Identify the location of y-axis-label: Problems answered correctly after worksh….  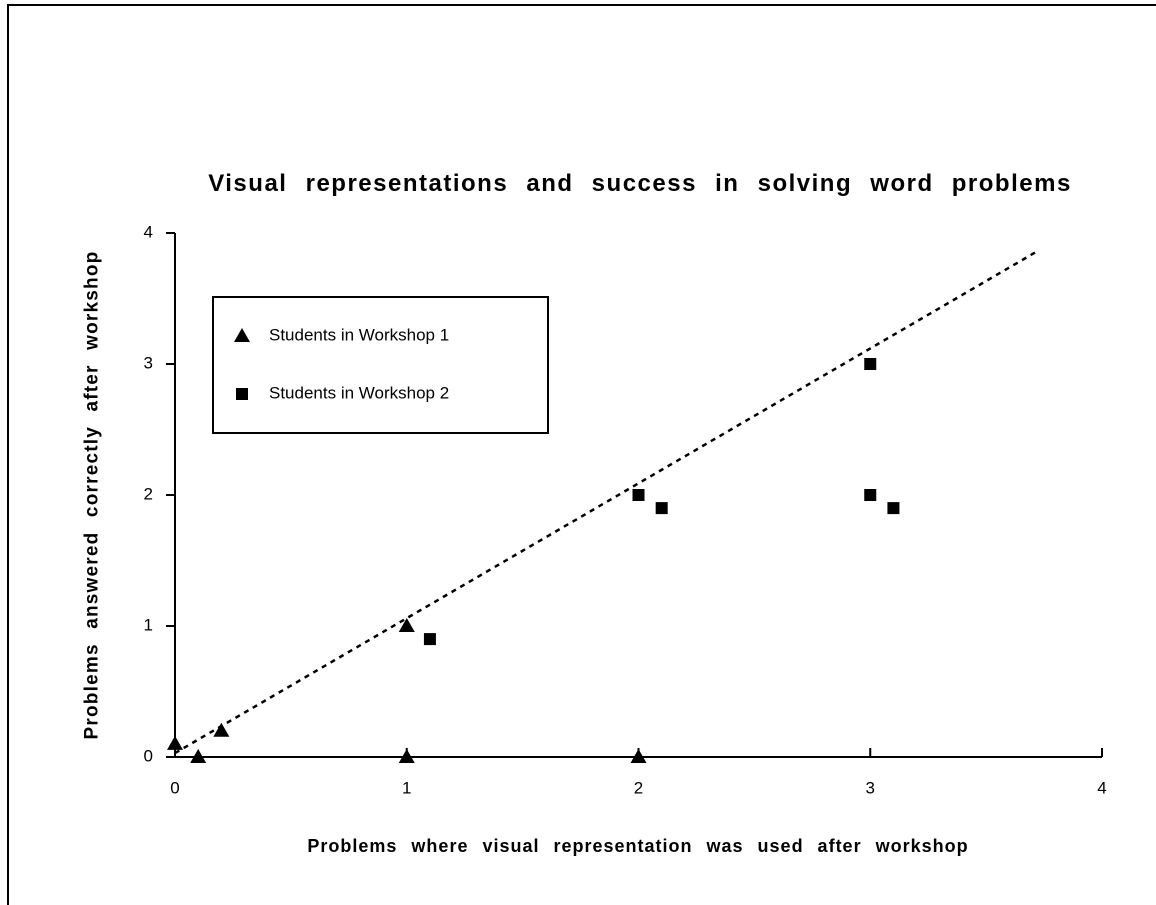
(92, 495).